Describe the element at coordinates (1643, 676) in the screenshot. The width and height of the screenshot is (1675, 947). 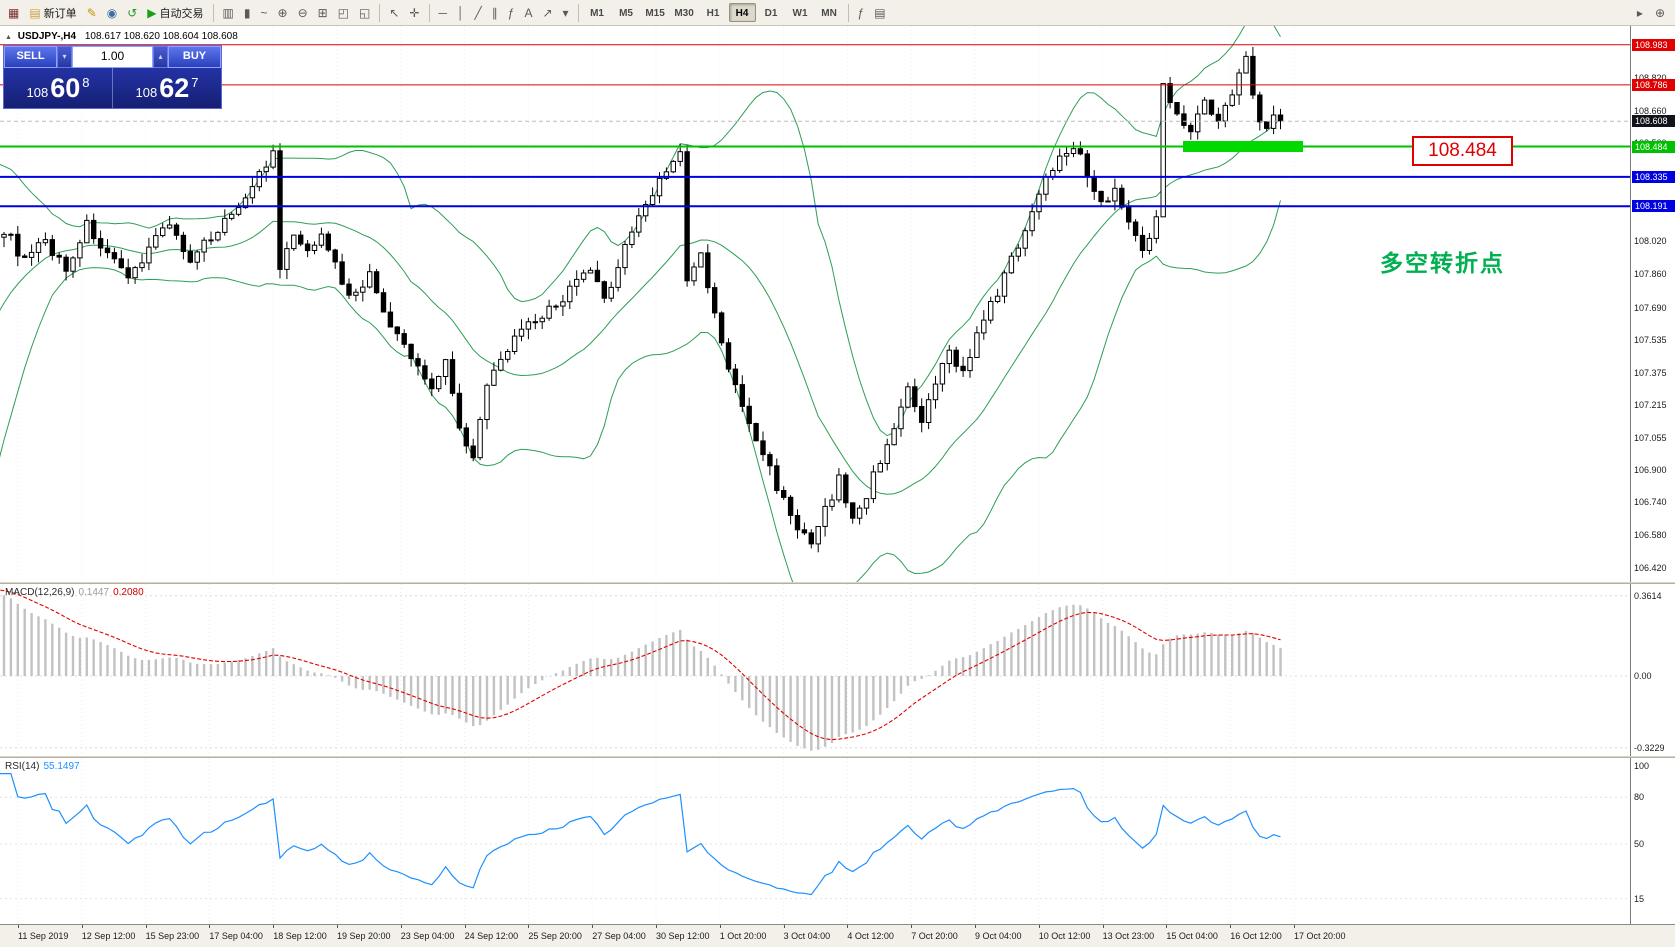
I see `macd-axis-label: 0.00` at that location.